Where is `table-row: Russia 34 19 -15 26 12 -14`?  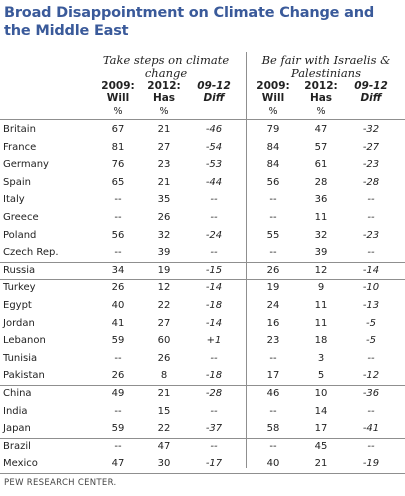 table-row: Russia 34 19 -15 26 12 -14 is located at coordinates (202, 270).